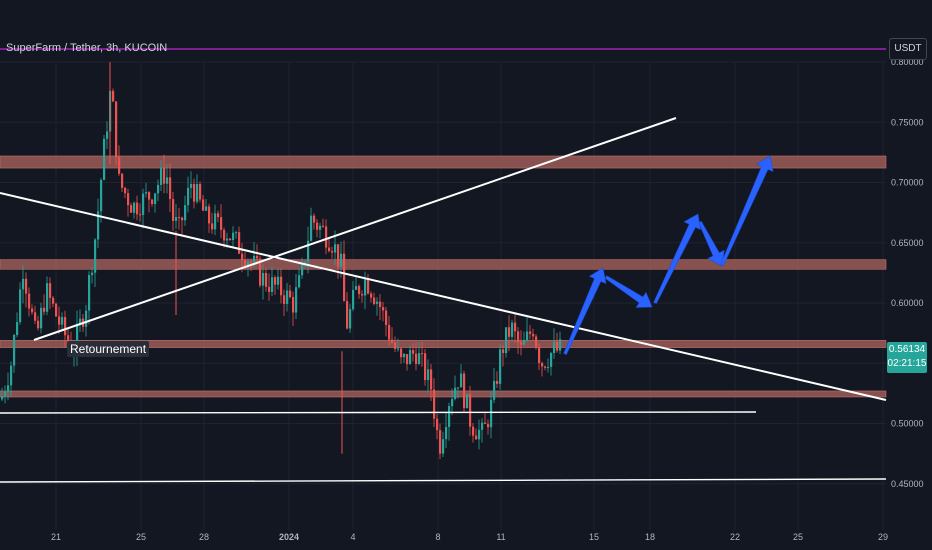 This screenshot has height=550, width=932. What do you see at coordinates (500, 537) in the screenshot?
I see `time-tick-label: 11` at bounding box center [500, 537].